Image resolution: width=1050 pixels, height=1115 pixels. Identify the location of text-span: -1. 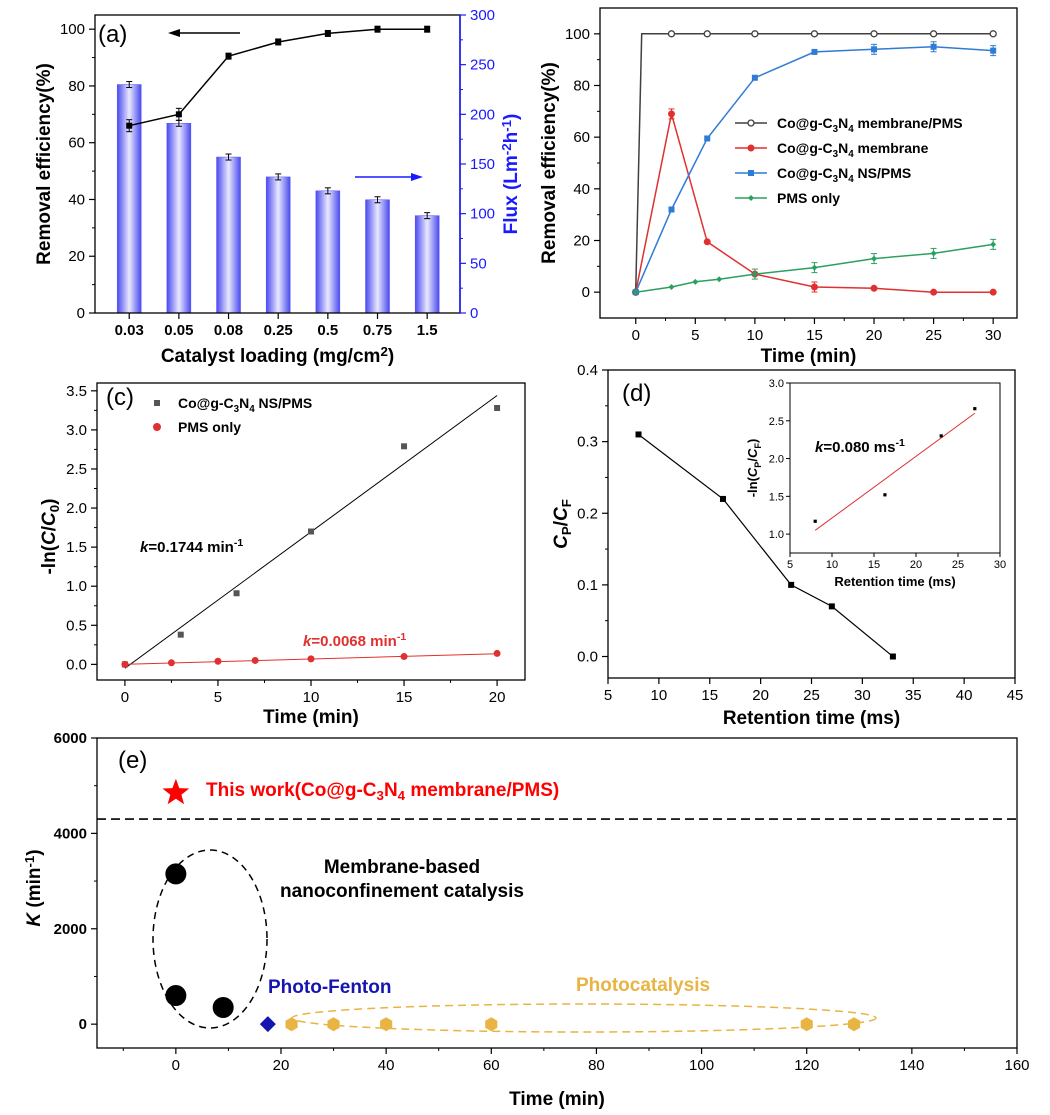
(238, 543).